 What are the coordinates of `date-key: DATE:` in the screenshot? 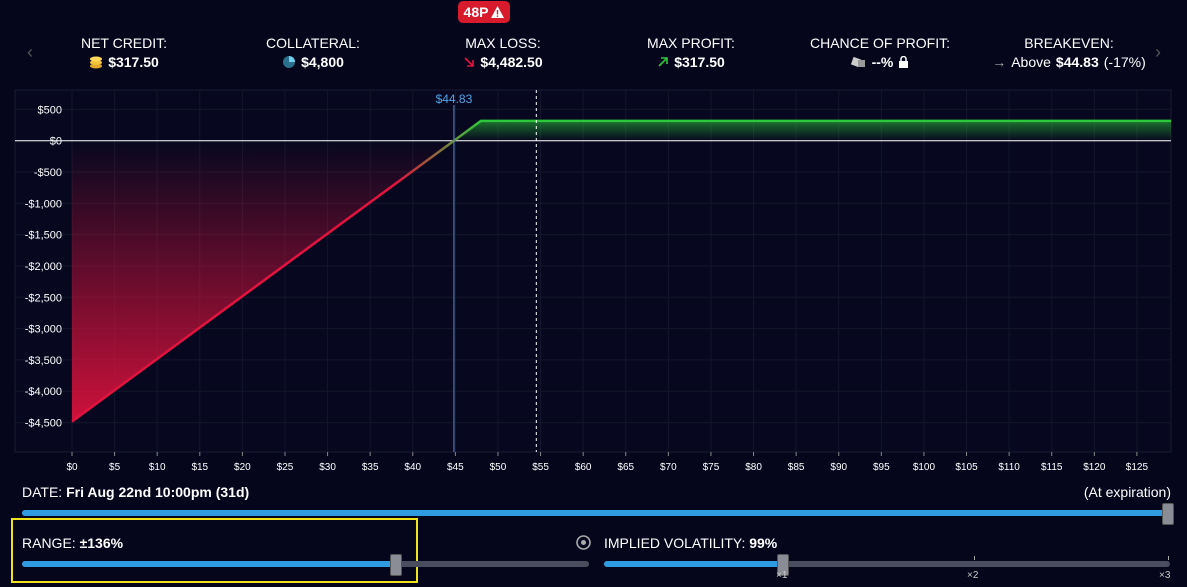 It's located at (42, 492).